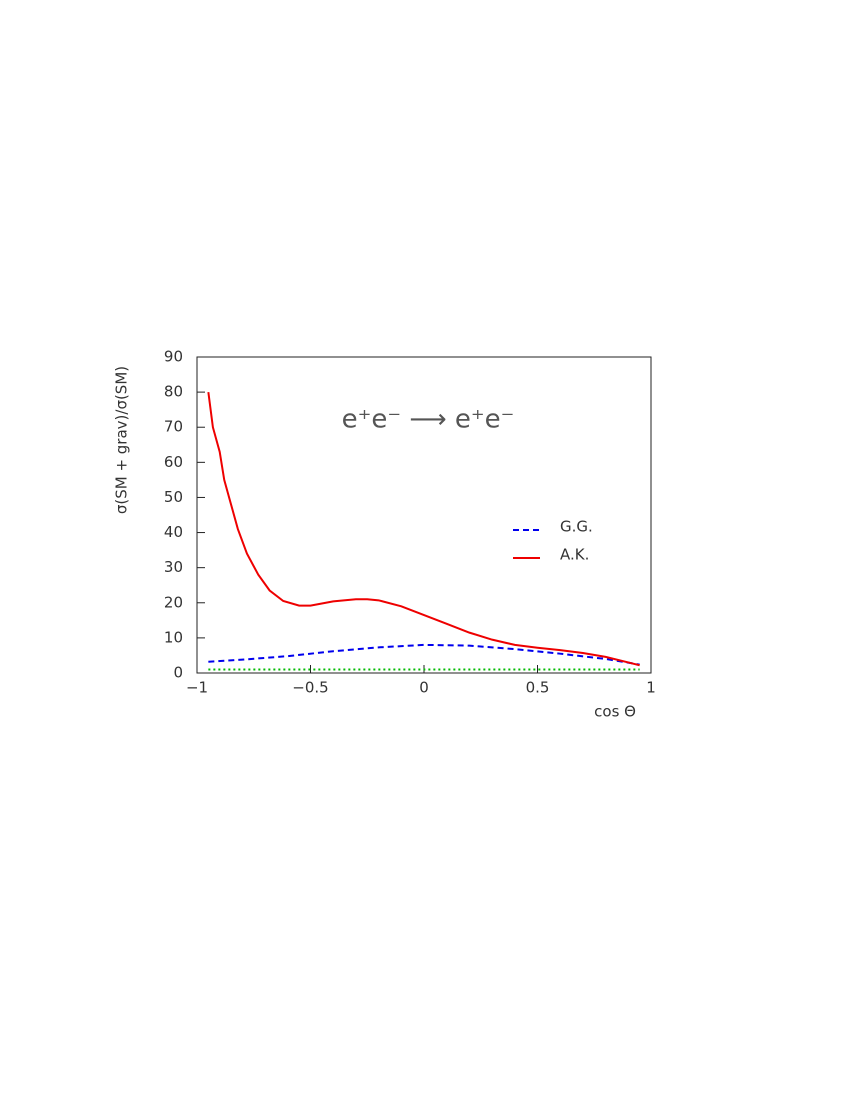  What do you see at coordinates (173, 602) in the screenshot?
I see `y-tick-label: 20` at bounding box center [173, 602].